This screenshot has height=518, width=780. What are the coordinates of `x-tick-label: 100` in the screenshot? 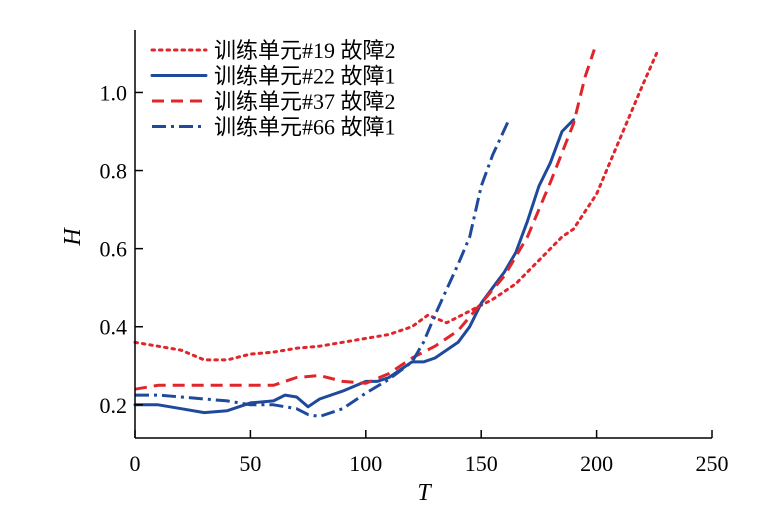 It's located at (365, 463).